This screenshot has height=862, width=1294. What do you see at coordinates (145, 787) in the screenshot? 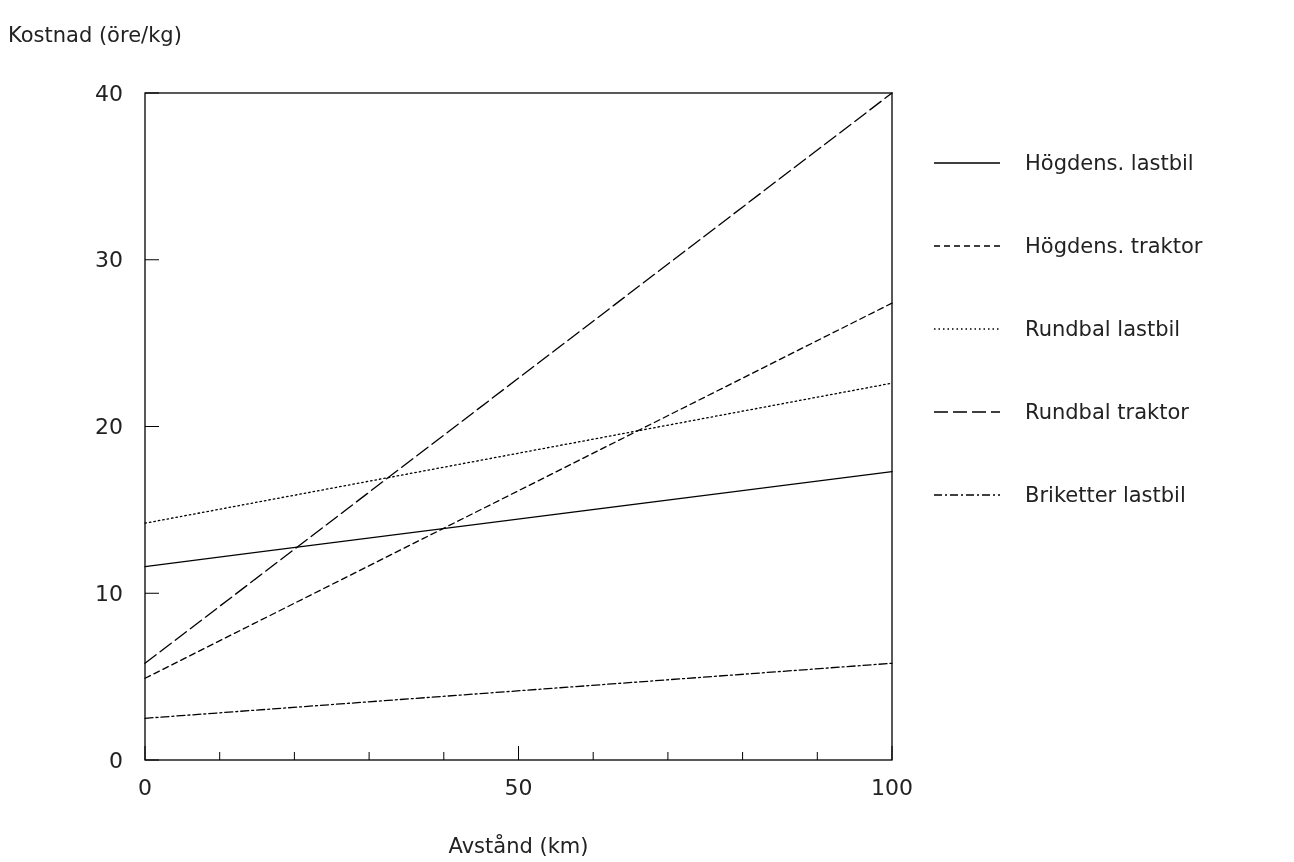
I see `x-tick-label: 0` at bounding box center [145, 787].